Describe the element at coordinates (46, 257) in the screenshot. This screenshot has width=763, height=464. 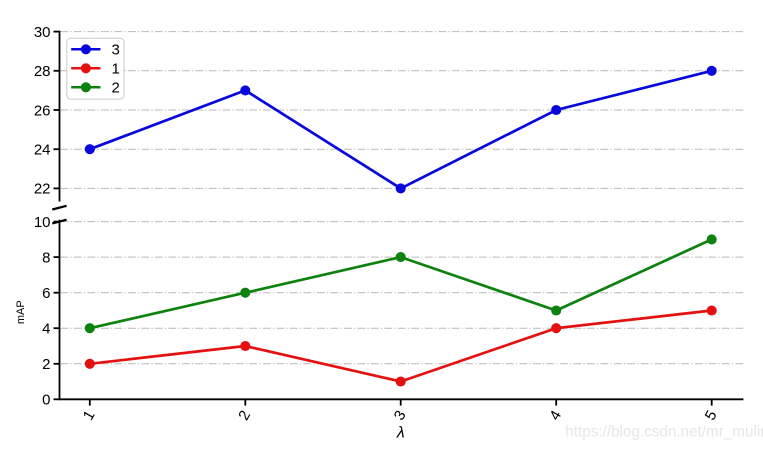
I see `svg-text: 8` at that location.